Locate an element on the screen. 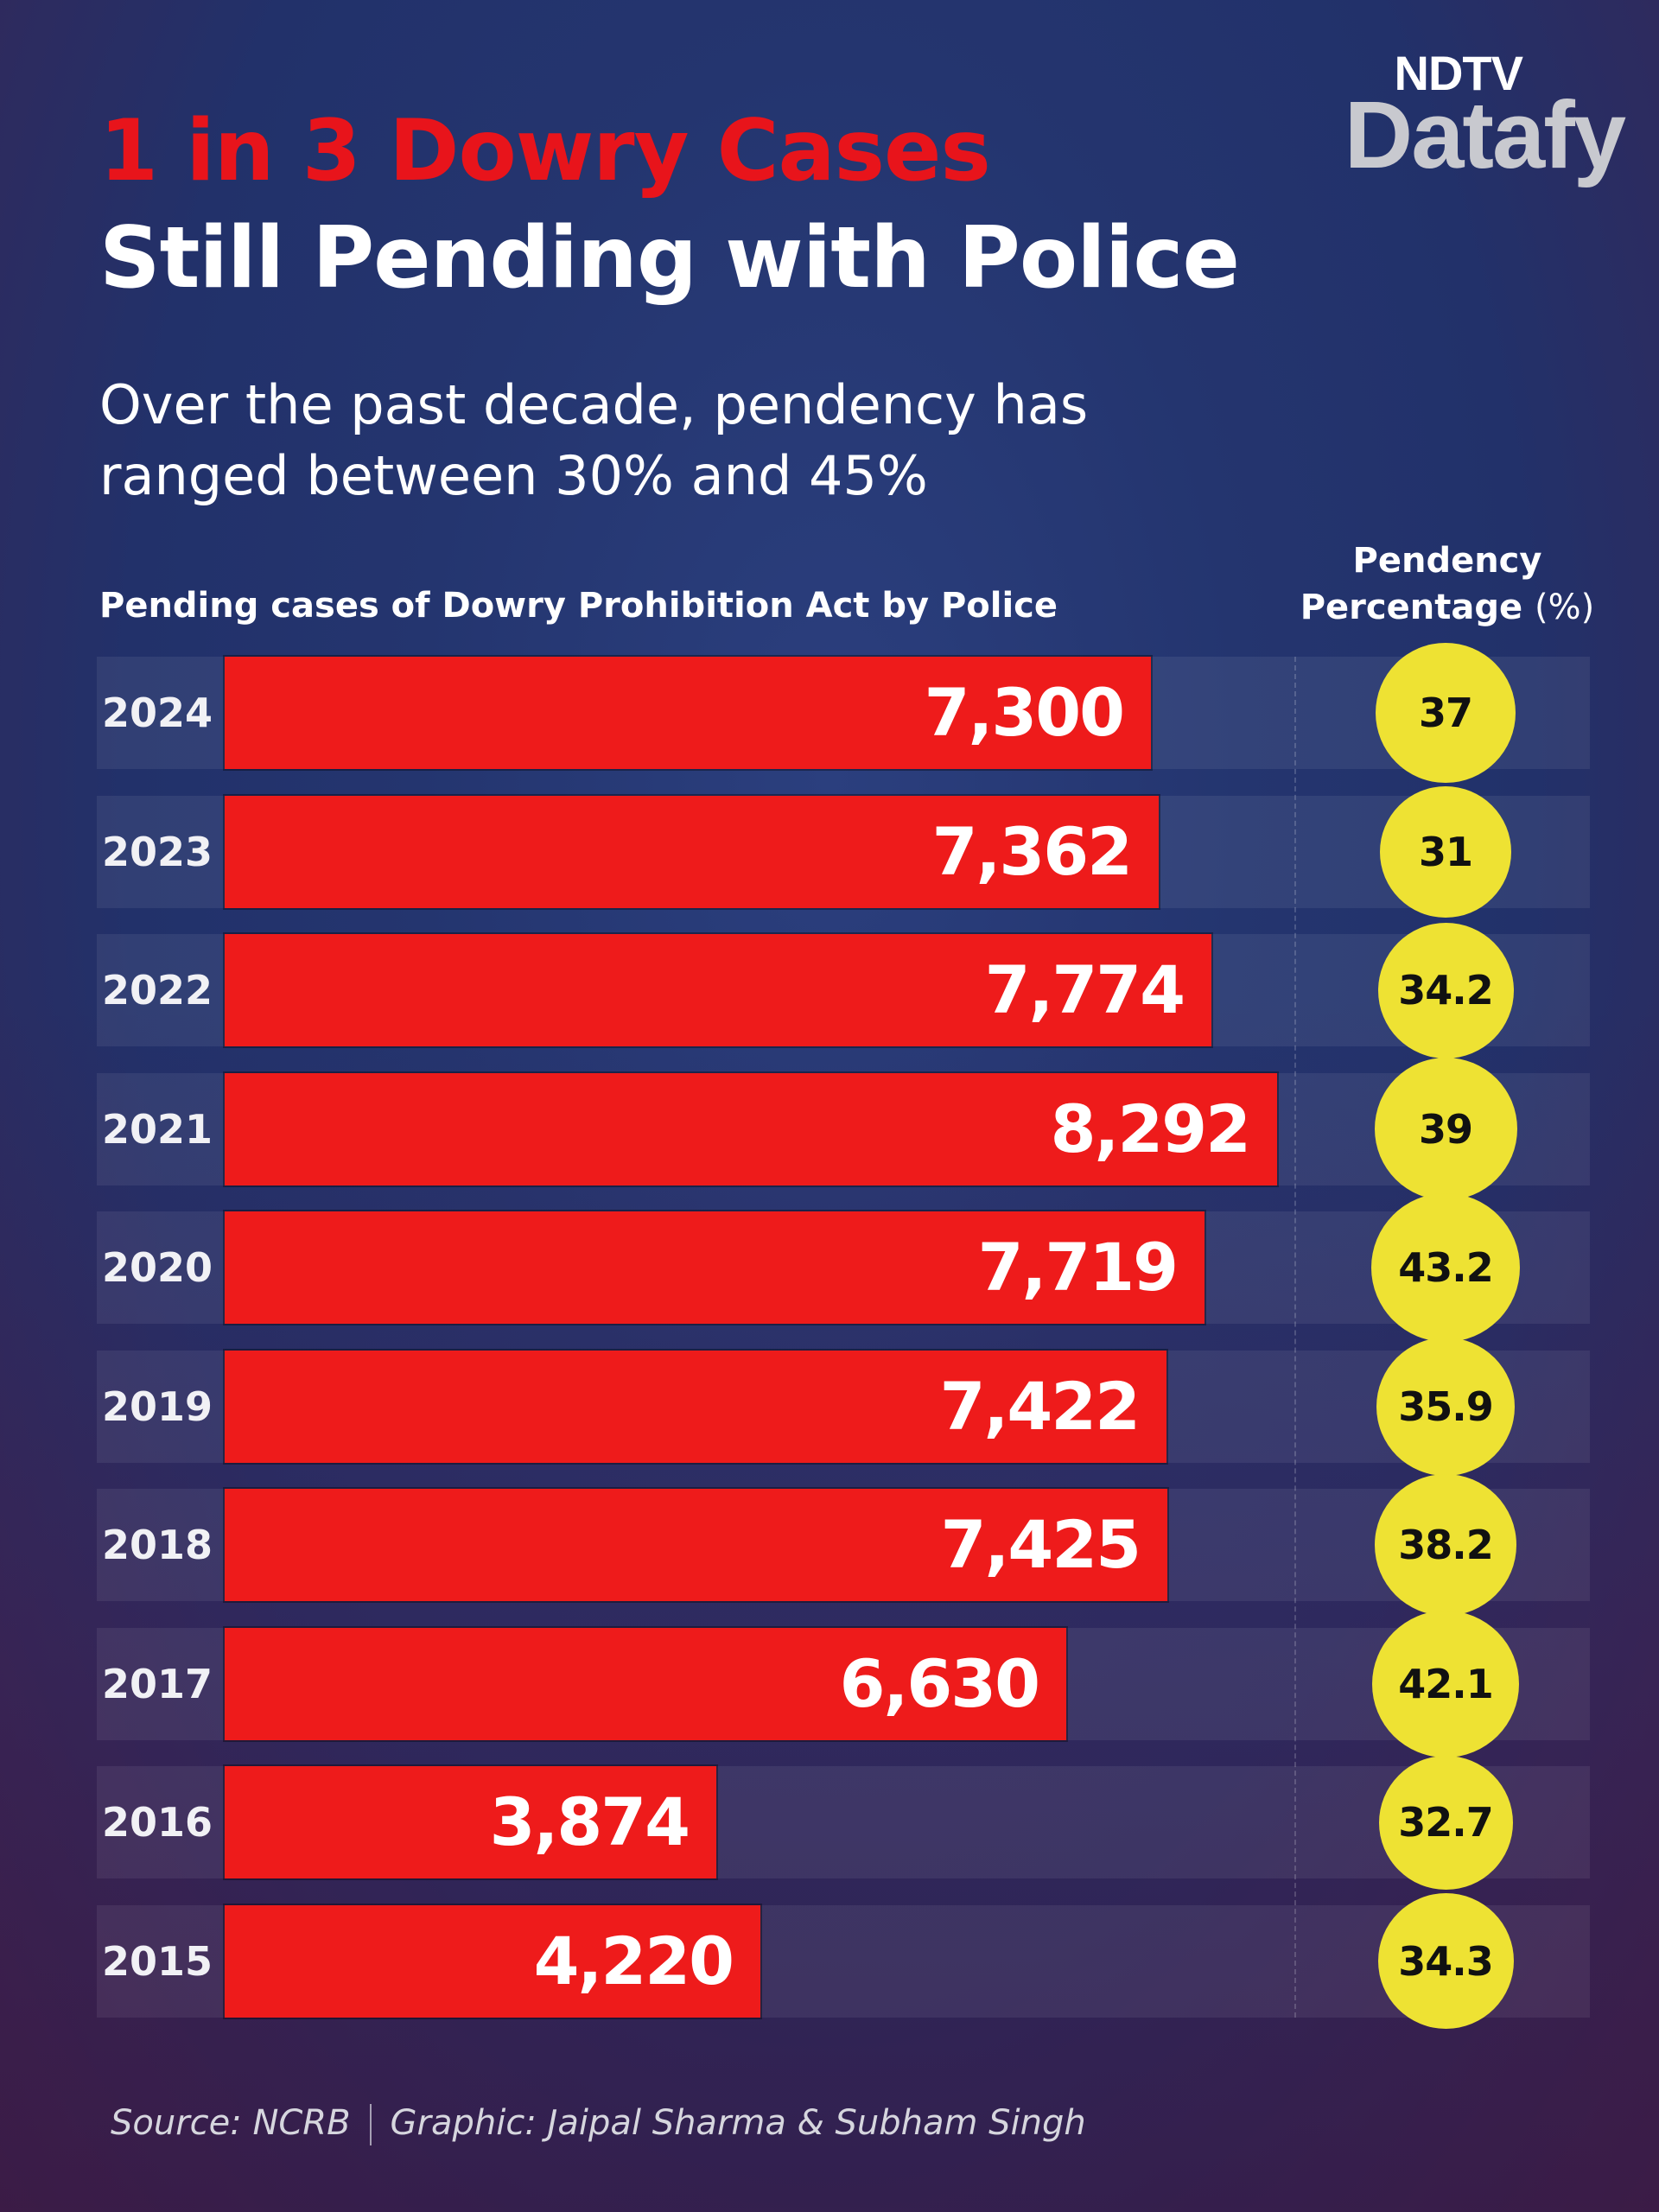 Image resolution: width=1659 pixels, height=2212 pixels. pendency-bubble: 43.2 is located at coordinates (1445, 1267).